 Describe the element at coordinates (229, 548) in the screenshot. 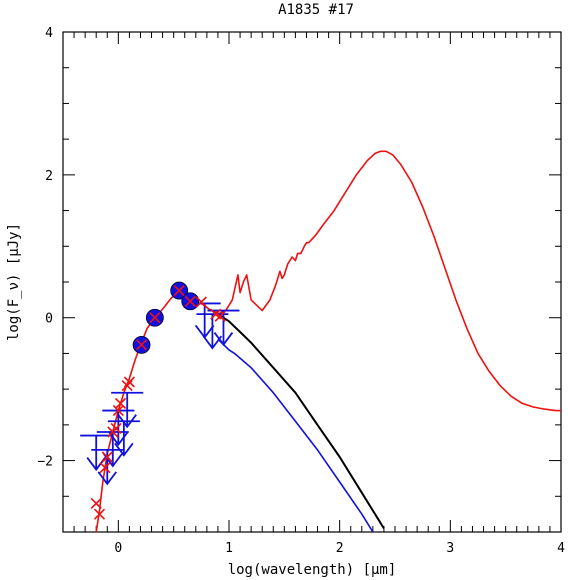

I see `x-tick-label: 1` at that location.